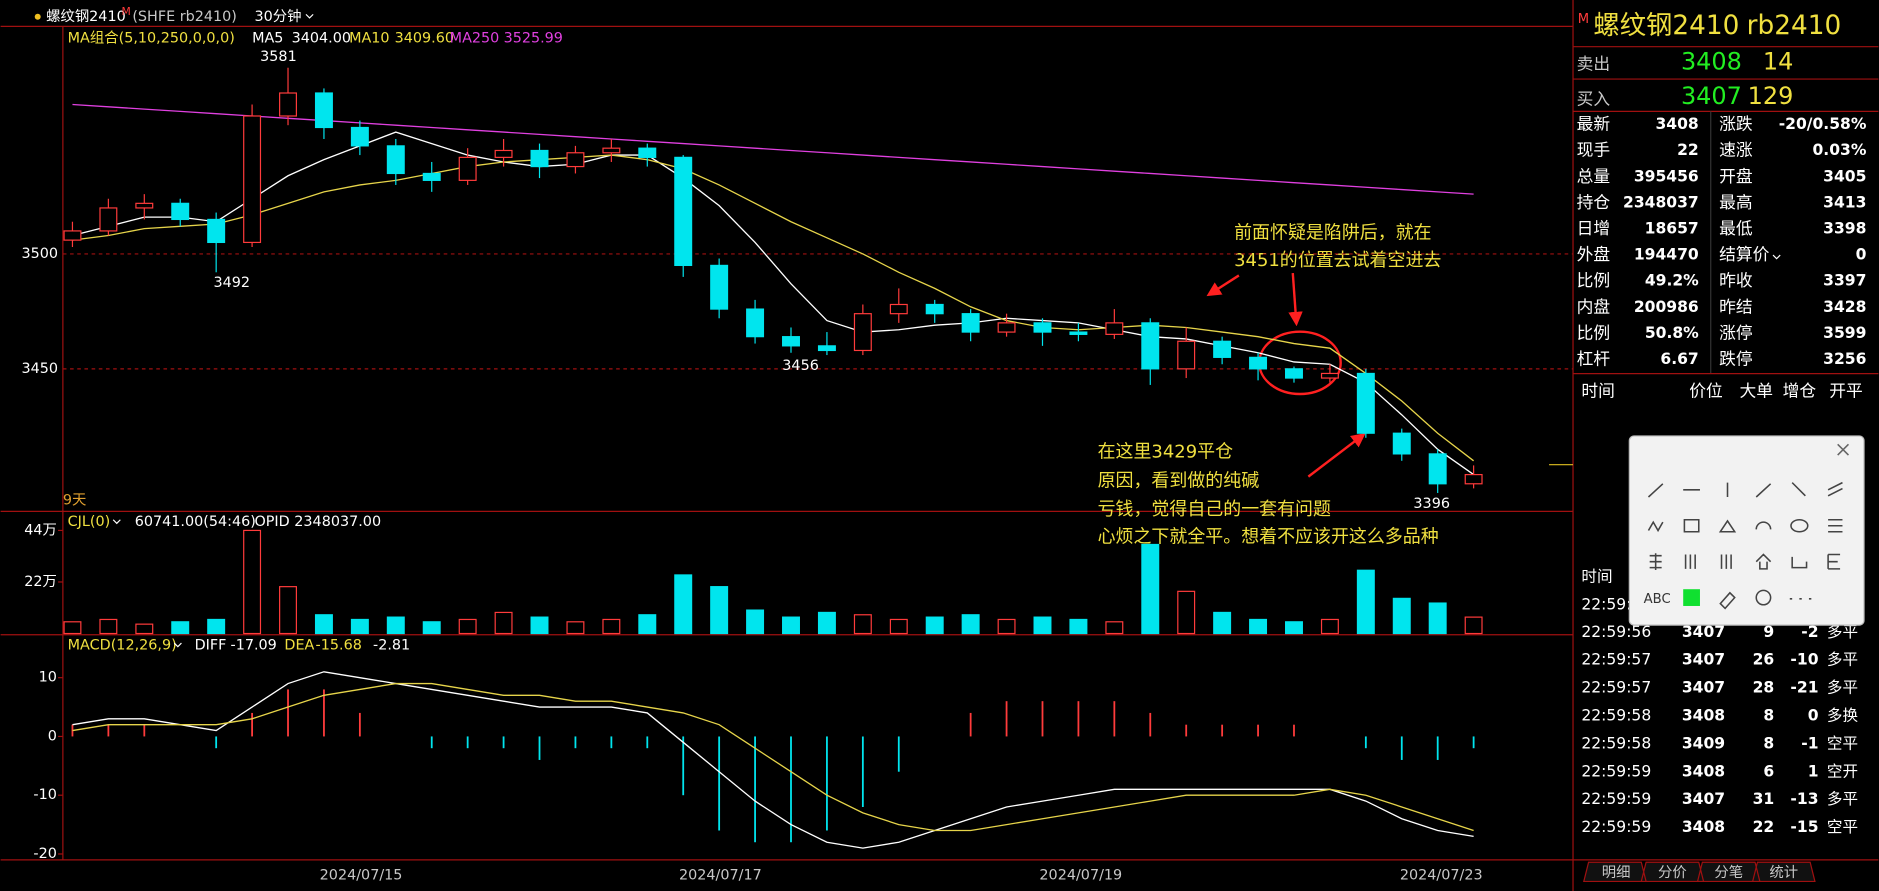  What do you see at coordinates (1672, 333) in the screenshot?
I see `quote-value: 50.8%` at bounding box center [1672, 333].